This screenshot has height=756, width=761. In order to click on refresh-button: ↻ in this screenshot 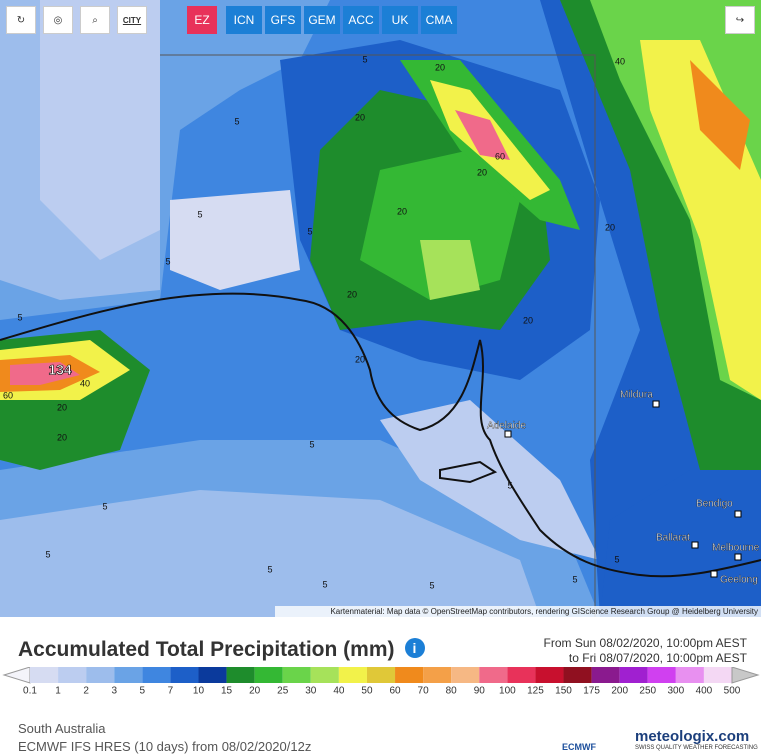, I will do `click(21, 20)`.